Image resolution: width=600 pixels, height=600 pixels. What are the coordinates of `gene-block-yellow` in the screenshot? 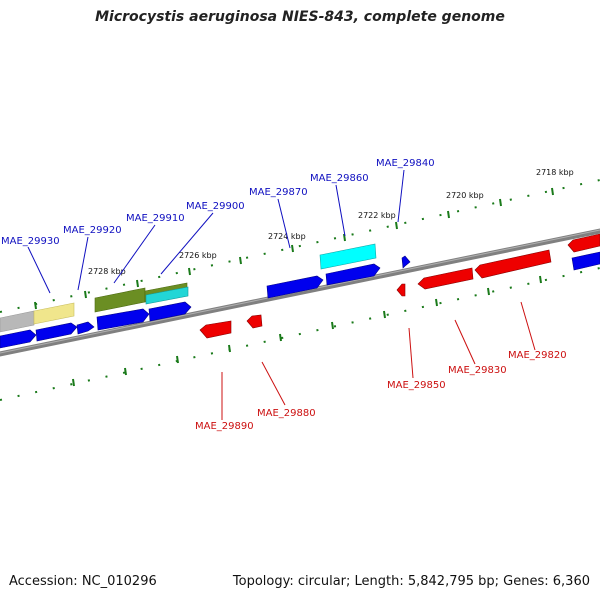 It's located at (54, 313).